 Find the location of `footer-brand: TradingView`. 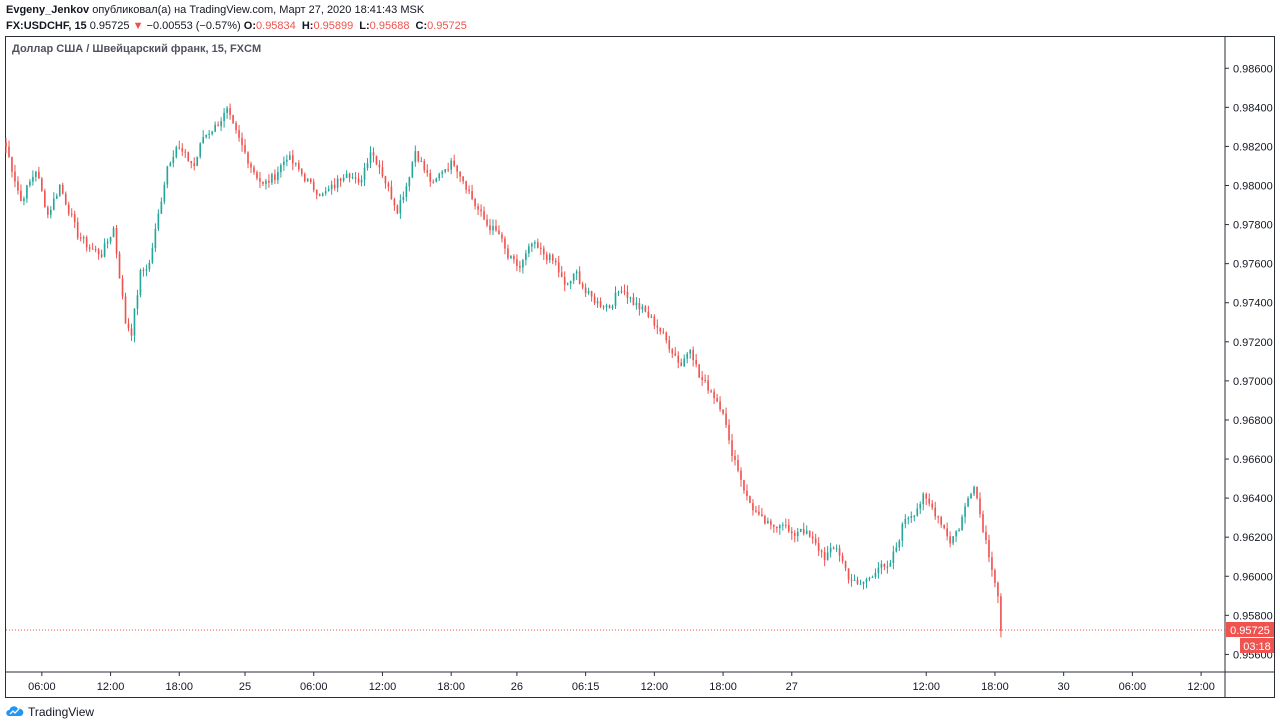

footer-brand: TradingView is located at coordinates (61, 712).